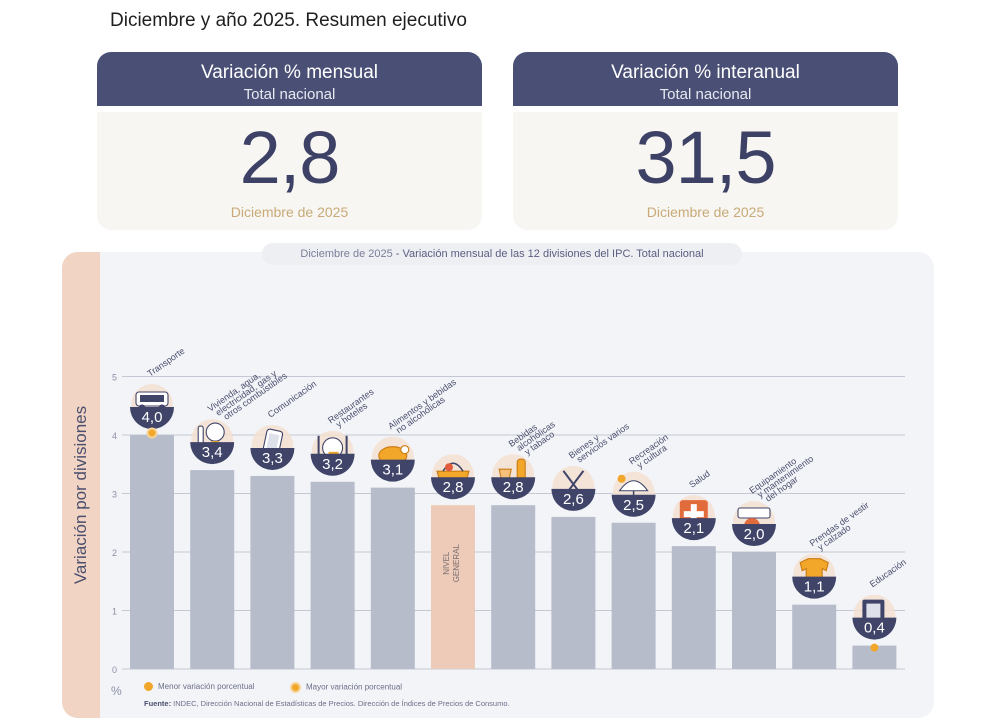 This screenshot has height=720, width=1000. What do you see at coordinates (705, 157) in the screenshot?
I see `kpi-value: 31,5` at bounding box center [705, 157].